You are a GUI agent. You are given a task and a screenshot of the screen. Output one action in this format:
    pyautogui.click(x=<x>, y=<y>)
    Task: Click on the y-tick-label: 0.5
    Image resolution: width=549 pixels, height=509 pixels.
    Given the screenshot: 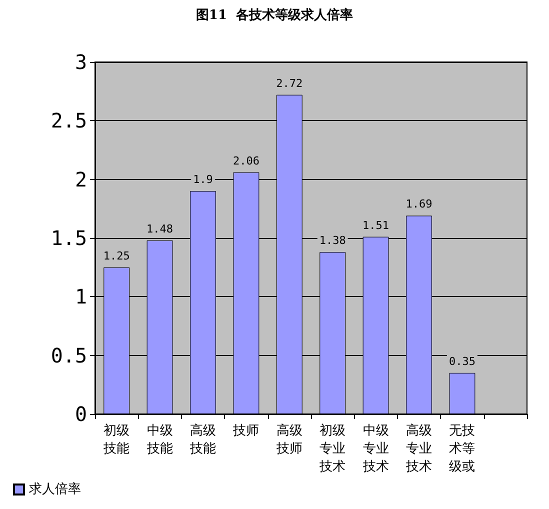 What is the action you would take?
    pyautogui.click(x=68, y=355)
    